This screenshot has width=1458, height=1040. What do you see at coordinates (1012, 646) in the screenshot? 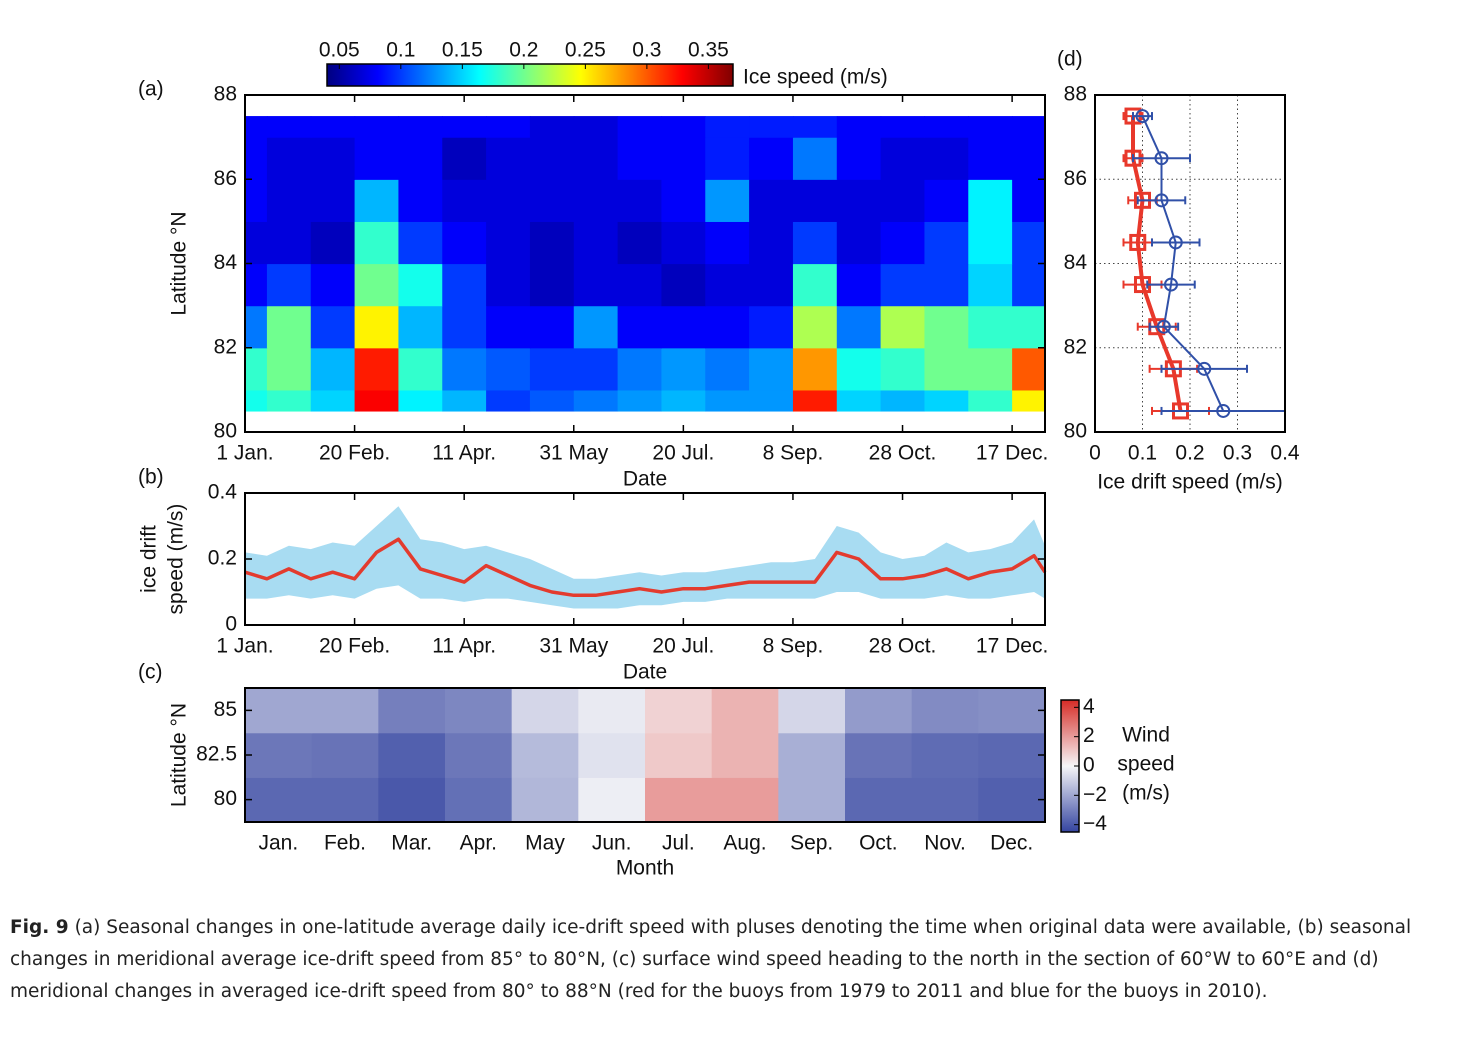
I see `x-tick-label: 17 Dec.` at bounding box center [1012, 646].